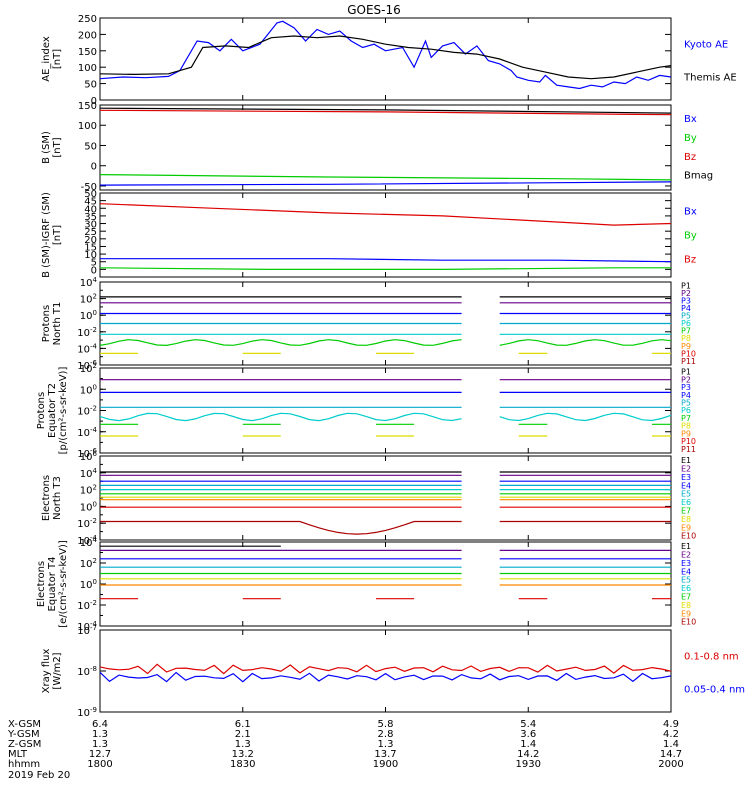  I want to click on cell-x: 4.9, so click(671, 724).